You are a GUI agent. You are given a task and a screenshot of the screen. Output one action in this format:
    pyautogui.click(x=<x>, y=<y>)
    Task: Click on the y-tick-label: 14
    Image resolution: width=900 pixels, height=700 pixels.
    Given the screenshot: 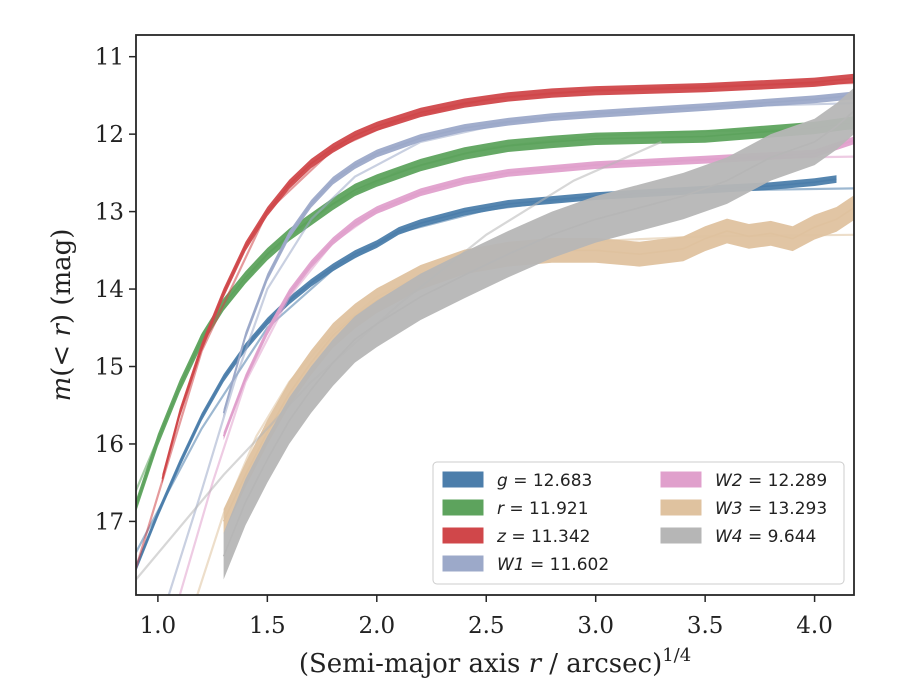 What is the action you would take?
    pyautogui.click(x=109, y=290)
    